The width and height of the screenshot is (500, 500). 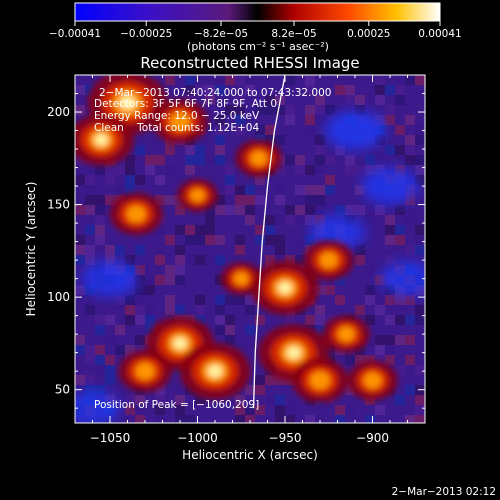 What do you see at coordinates (75, 34) in the screenshot?
I see `colorbar-tick-label: −0.00041` at bounding box center [75, 34].